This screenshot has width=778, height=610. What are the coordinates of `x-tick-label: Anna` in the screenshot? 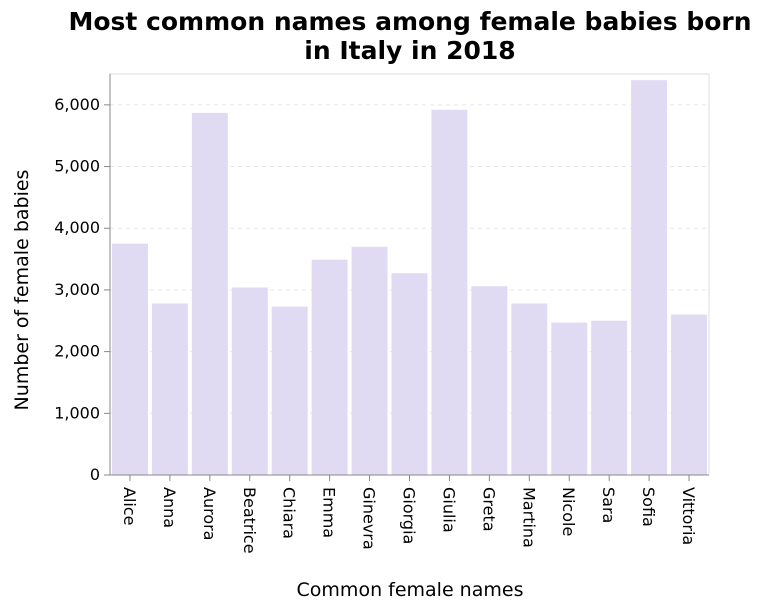 It's located at (169, 507).